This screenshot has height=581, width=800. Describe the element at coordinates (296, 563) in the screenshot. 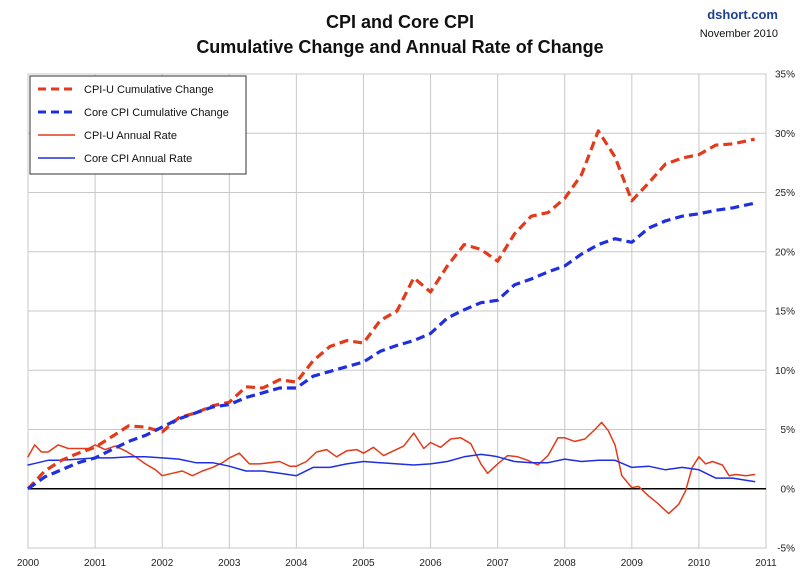

I see `x-tick-label: 2004` at that location.